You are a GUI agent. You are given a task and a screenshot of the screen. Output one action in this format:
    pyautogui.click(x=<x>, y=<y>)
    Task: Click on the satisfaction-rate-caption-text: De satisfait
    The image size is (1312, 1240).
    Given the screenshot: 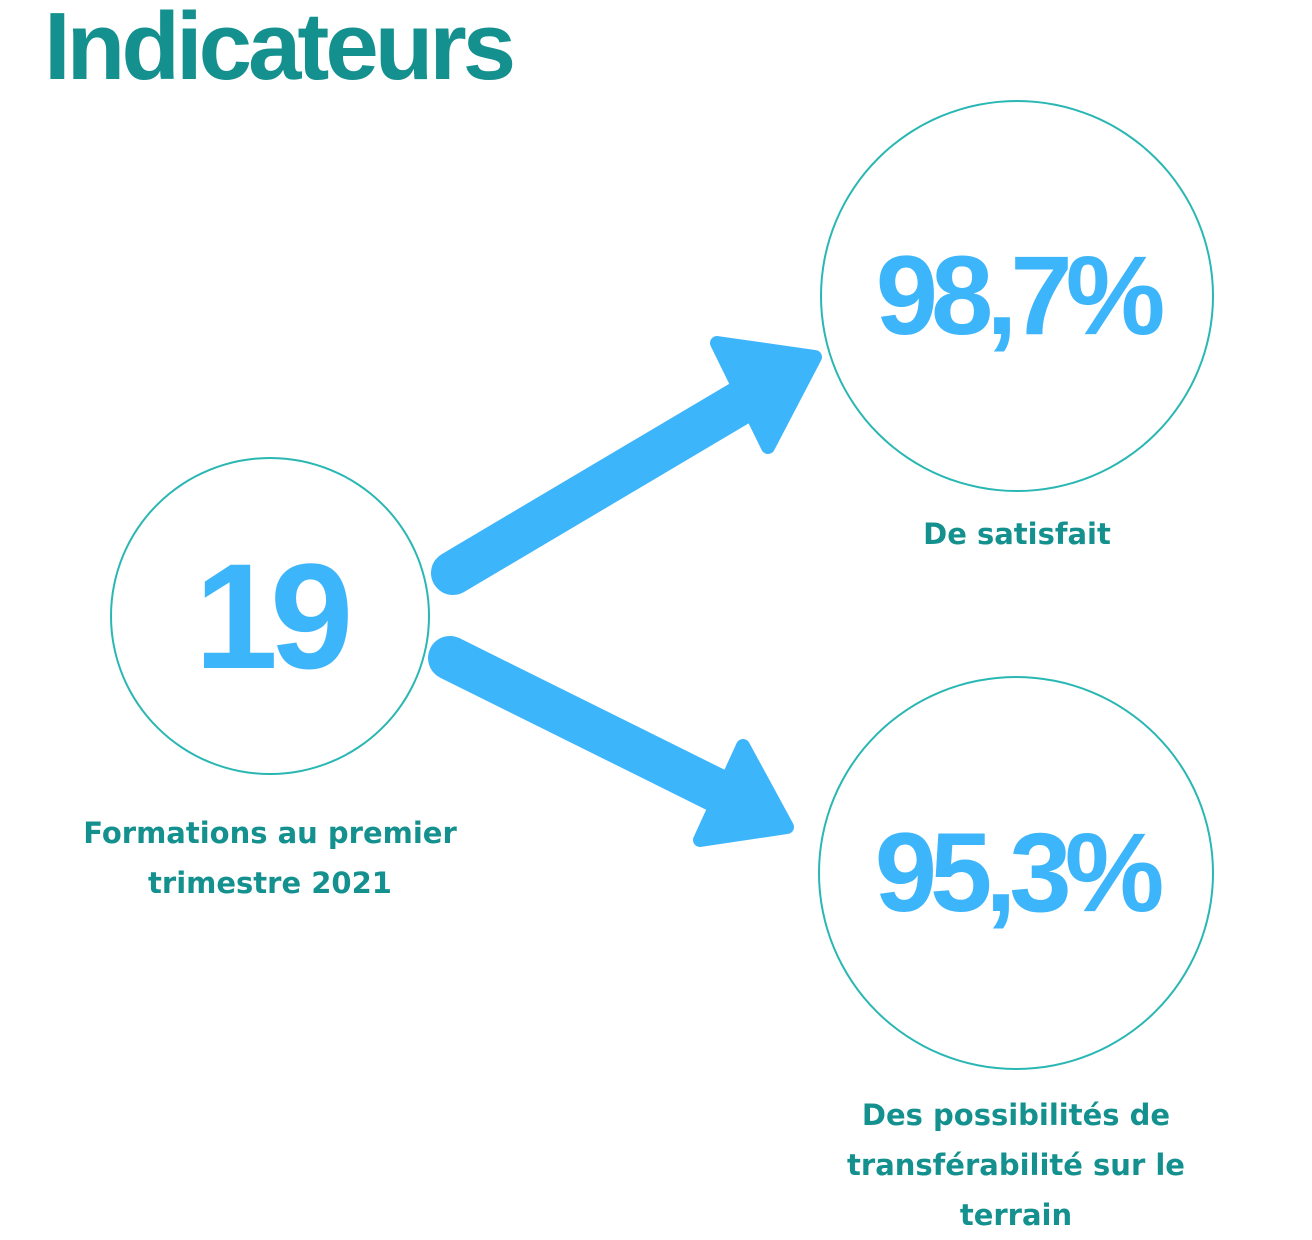 What is the action you would take?
    pyautogui.click(x=1017, y=534)
    